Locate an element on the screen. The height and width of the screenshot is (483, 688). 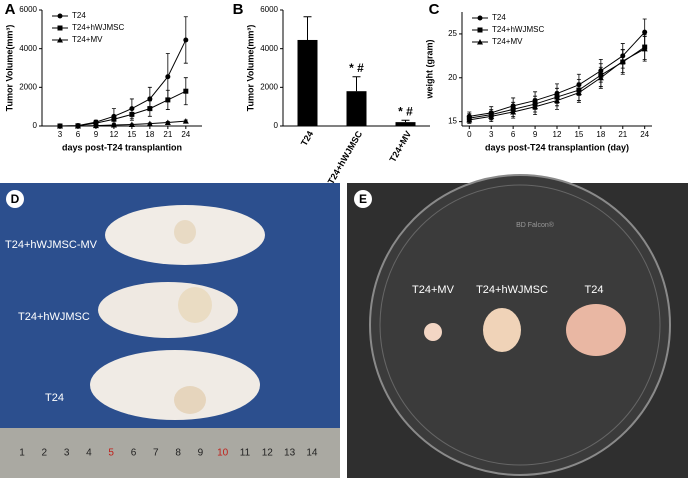
ruler-number: 4 is located at coordinates (89, 453).